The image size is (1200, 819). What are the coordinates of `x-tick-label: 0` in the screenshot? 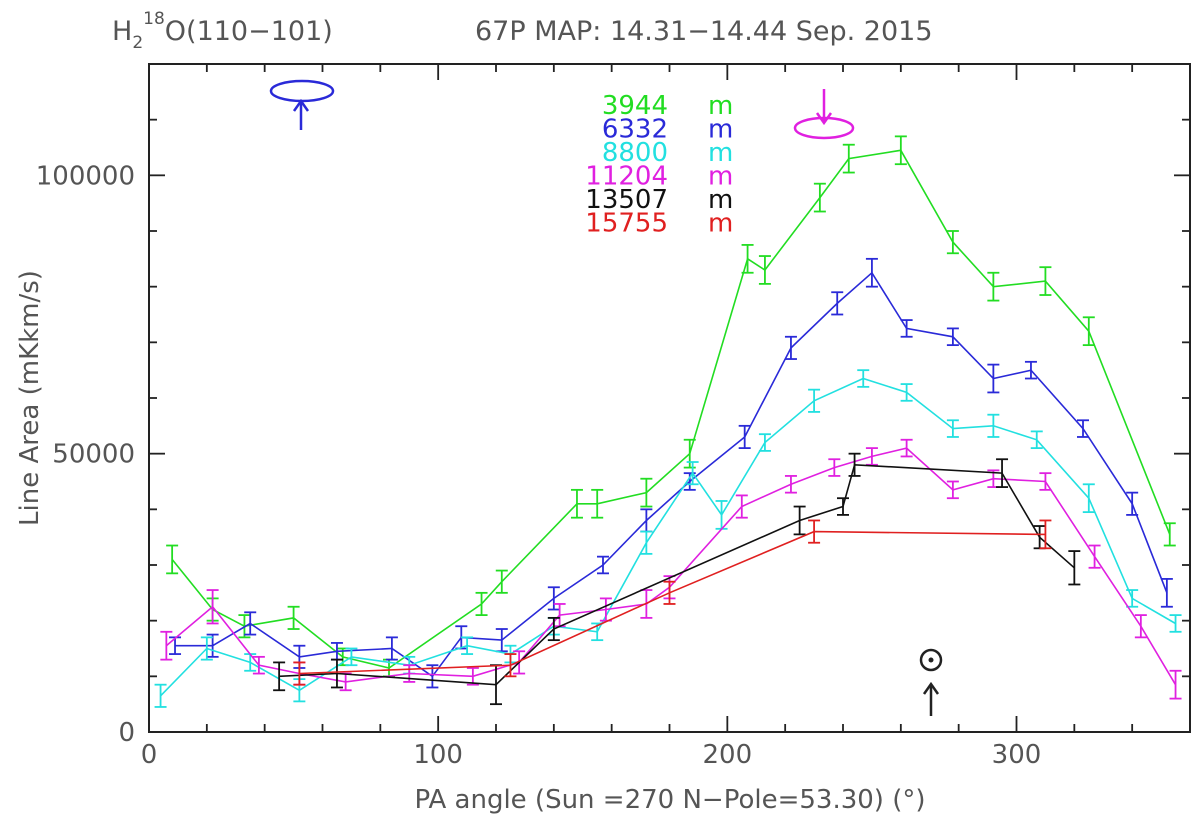 It's located at (149, 755).